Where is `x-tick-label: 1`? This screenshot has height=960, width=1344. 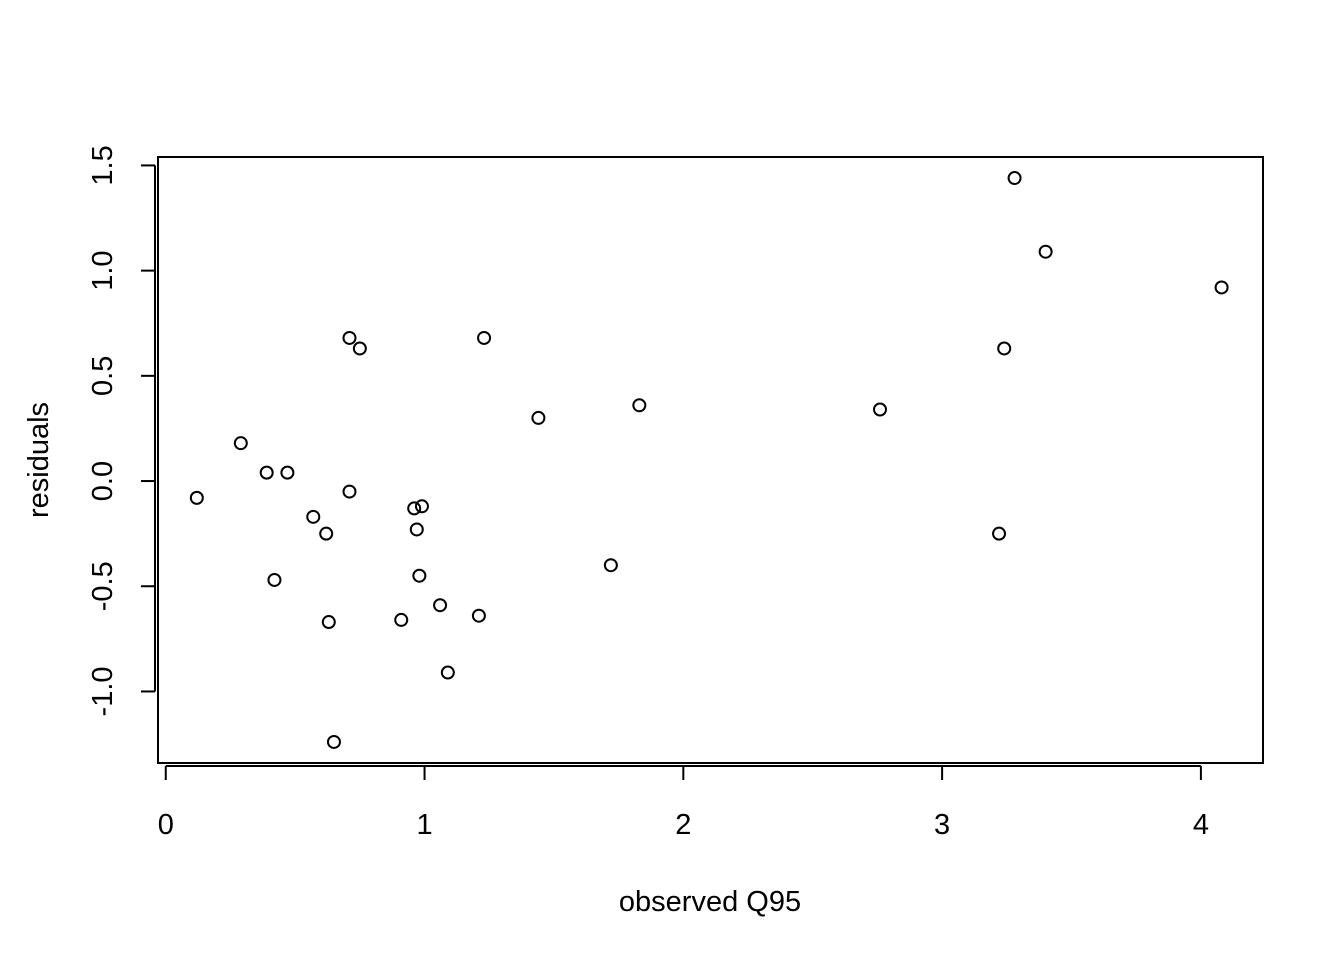 x-tick-label: 1 is located at coordinates (424, 825).